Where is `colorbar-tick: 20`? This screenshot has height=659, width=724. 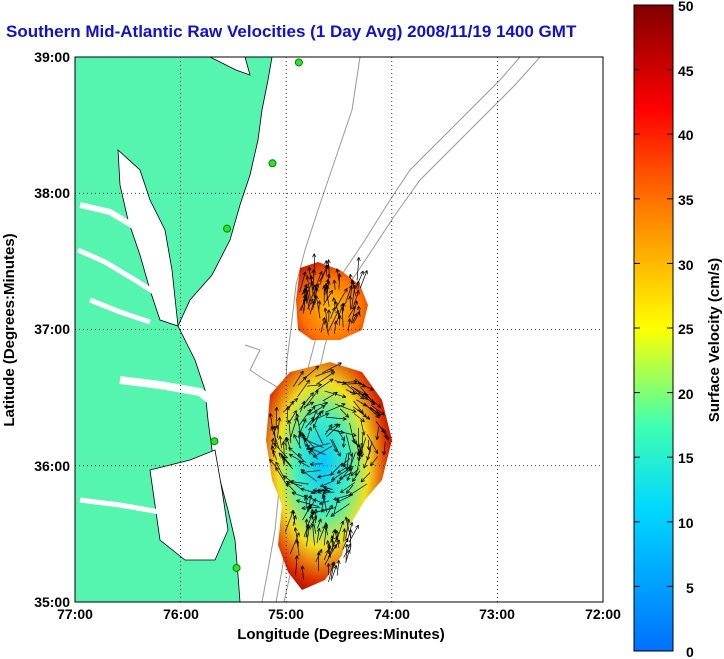
colorbar-tick: 20 is located at coordinates (686, 394).